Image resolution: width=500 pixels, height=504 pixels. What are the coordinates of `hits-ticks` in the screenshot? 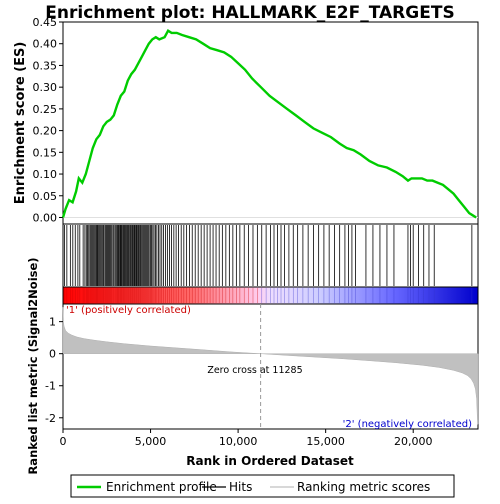 It's located at (268, 255).